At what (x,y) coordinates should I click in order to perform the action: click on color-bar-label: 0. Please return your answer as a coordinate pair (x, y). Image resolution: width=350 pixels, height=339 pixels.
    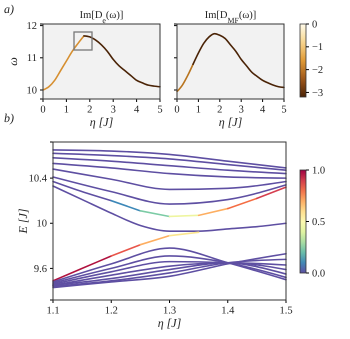
    Looking at the image, I should click on (315, 24).